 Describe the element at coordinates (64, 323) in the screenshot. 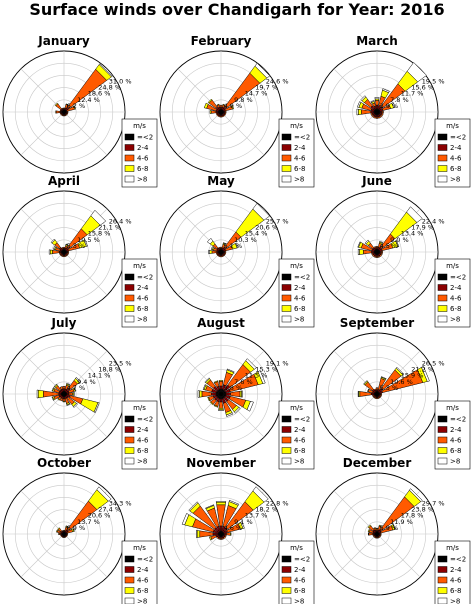

I see `panel-title: July` at that location.